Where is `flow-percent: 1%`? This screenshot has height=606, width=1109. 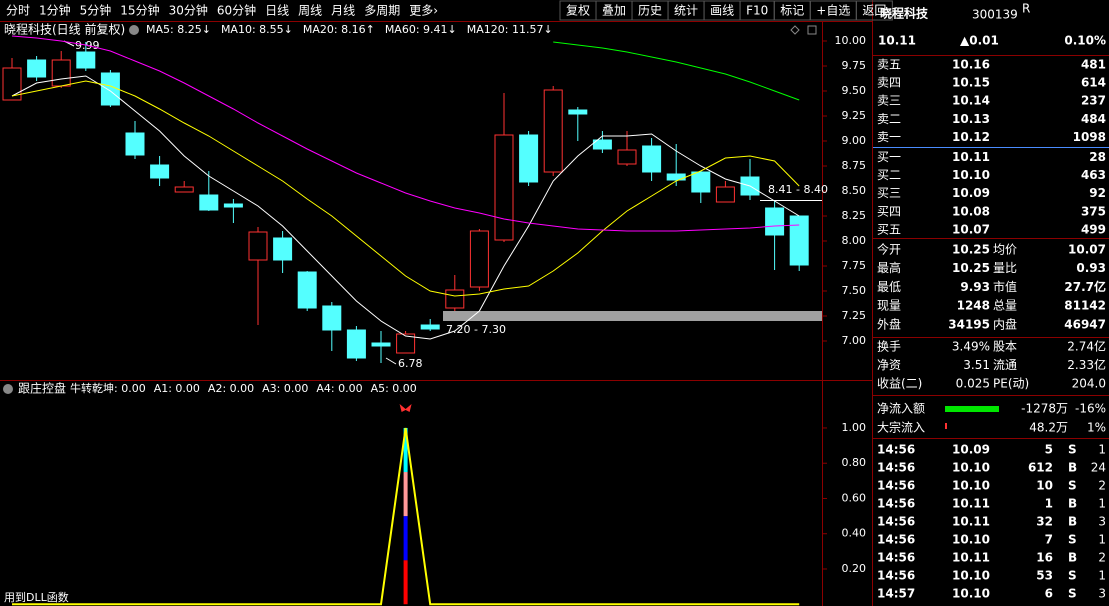 flow-percent: 1% is located at coordinates (1096, 428).